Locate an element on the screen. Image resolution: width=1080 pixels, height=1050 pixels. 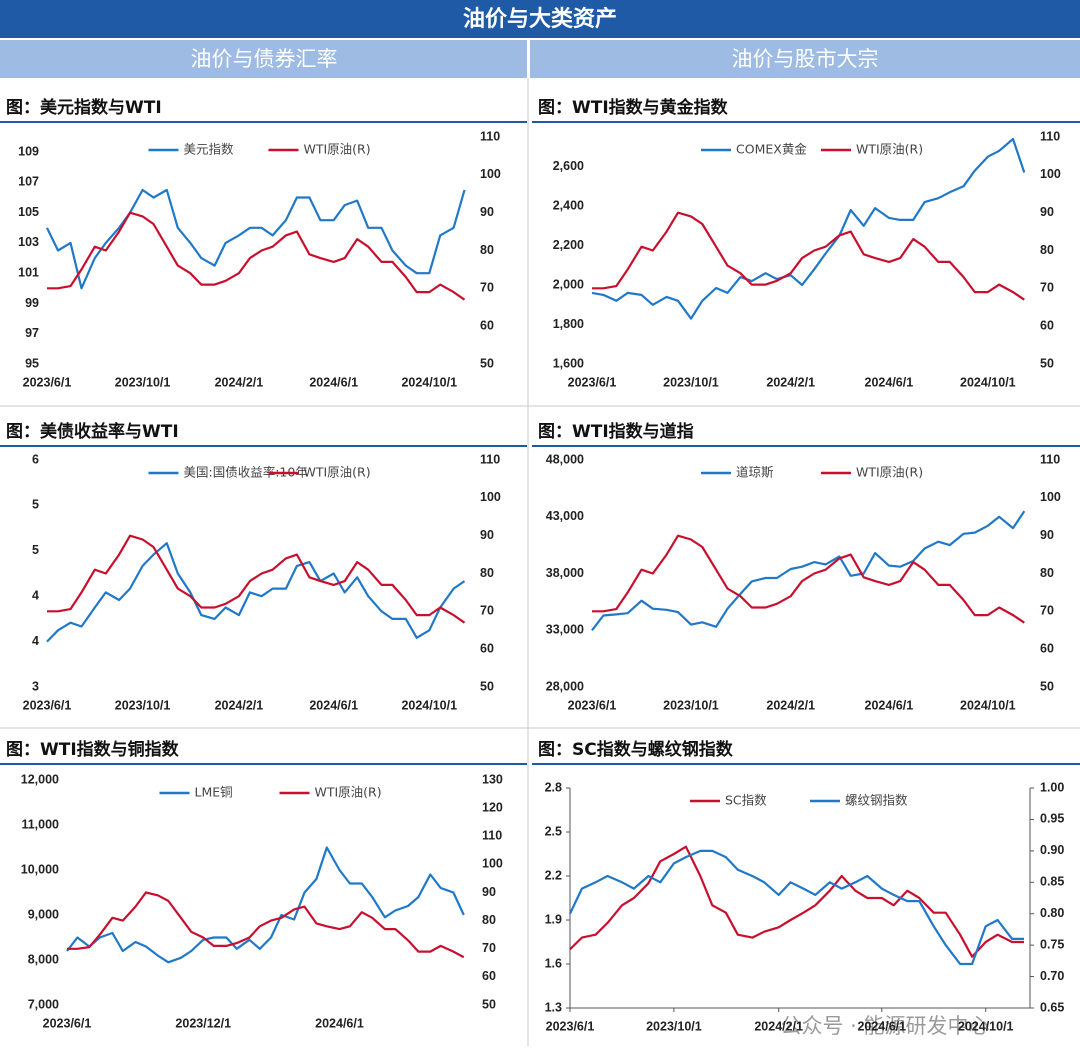
y2-tick-label: 0.65 is located at coordinates (1052, 1007).